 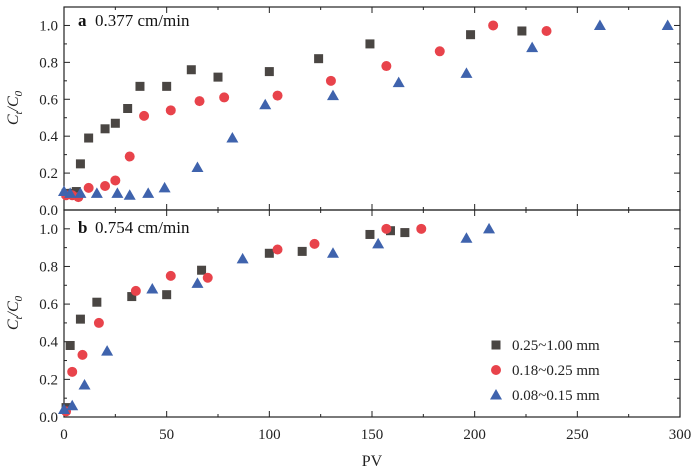 What do you see at coordinates (142, 20) in the screenshot?
I see `panel-a-rate-label: 0.377 cm/min` at bounding box center [142, 20].